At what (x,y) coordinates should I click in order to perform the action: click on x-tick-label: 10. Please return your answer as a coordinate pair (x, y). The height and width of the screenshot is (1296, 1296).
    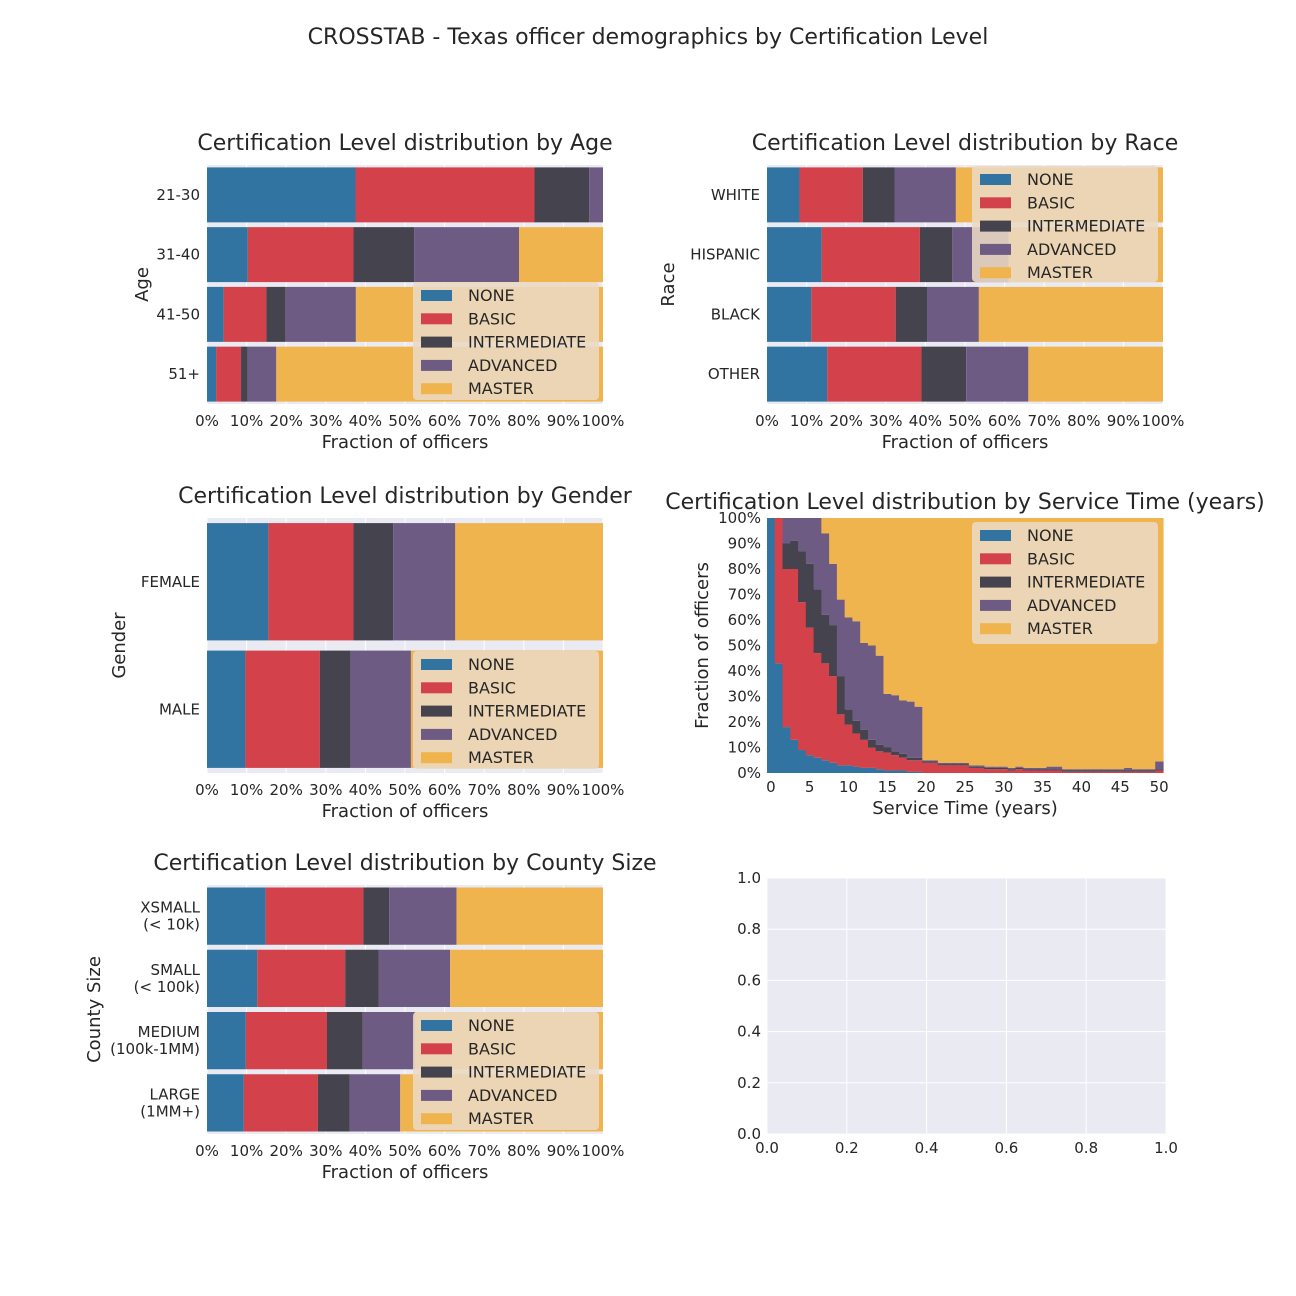
    Looking at the image, I should click on (848, 787).